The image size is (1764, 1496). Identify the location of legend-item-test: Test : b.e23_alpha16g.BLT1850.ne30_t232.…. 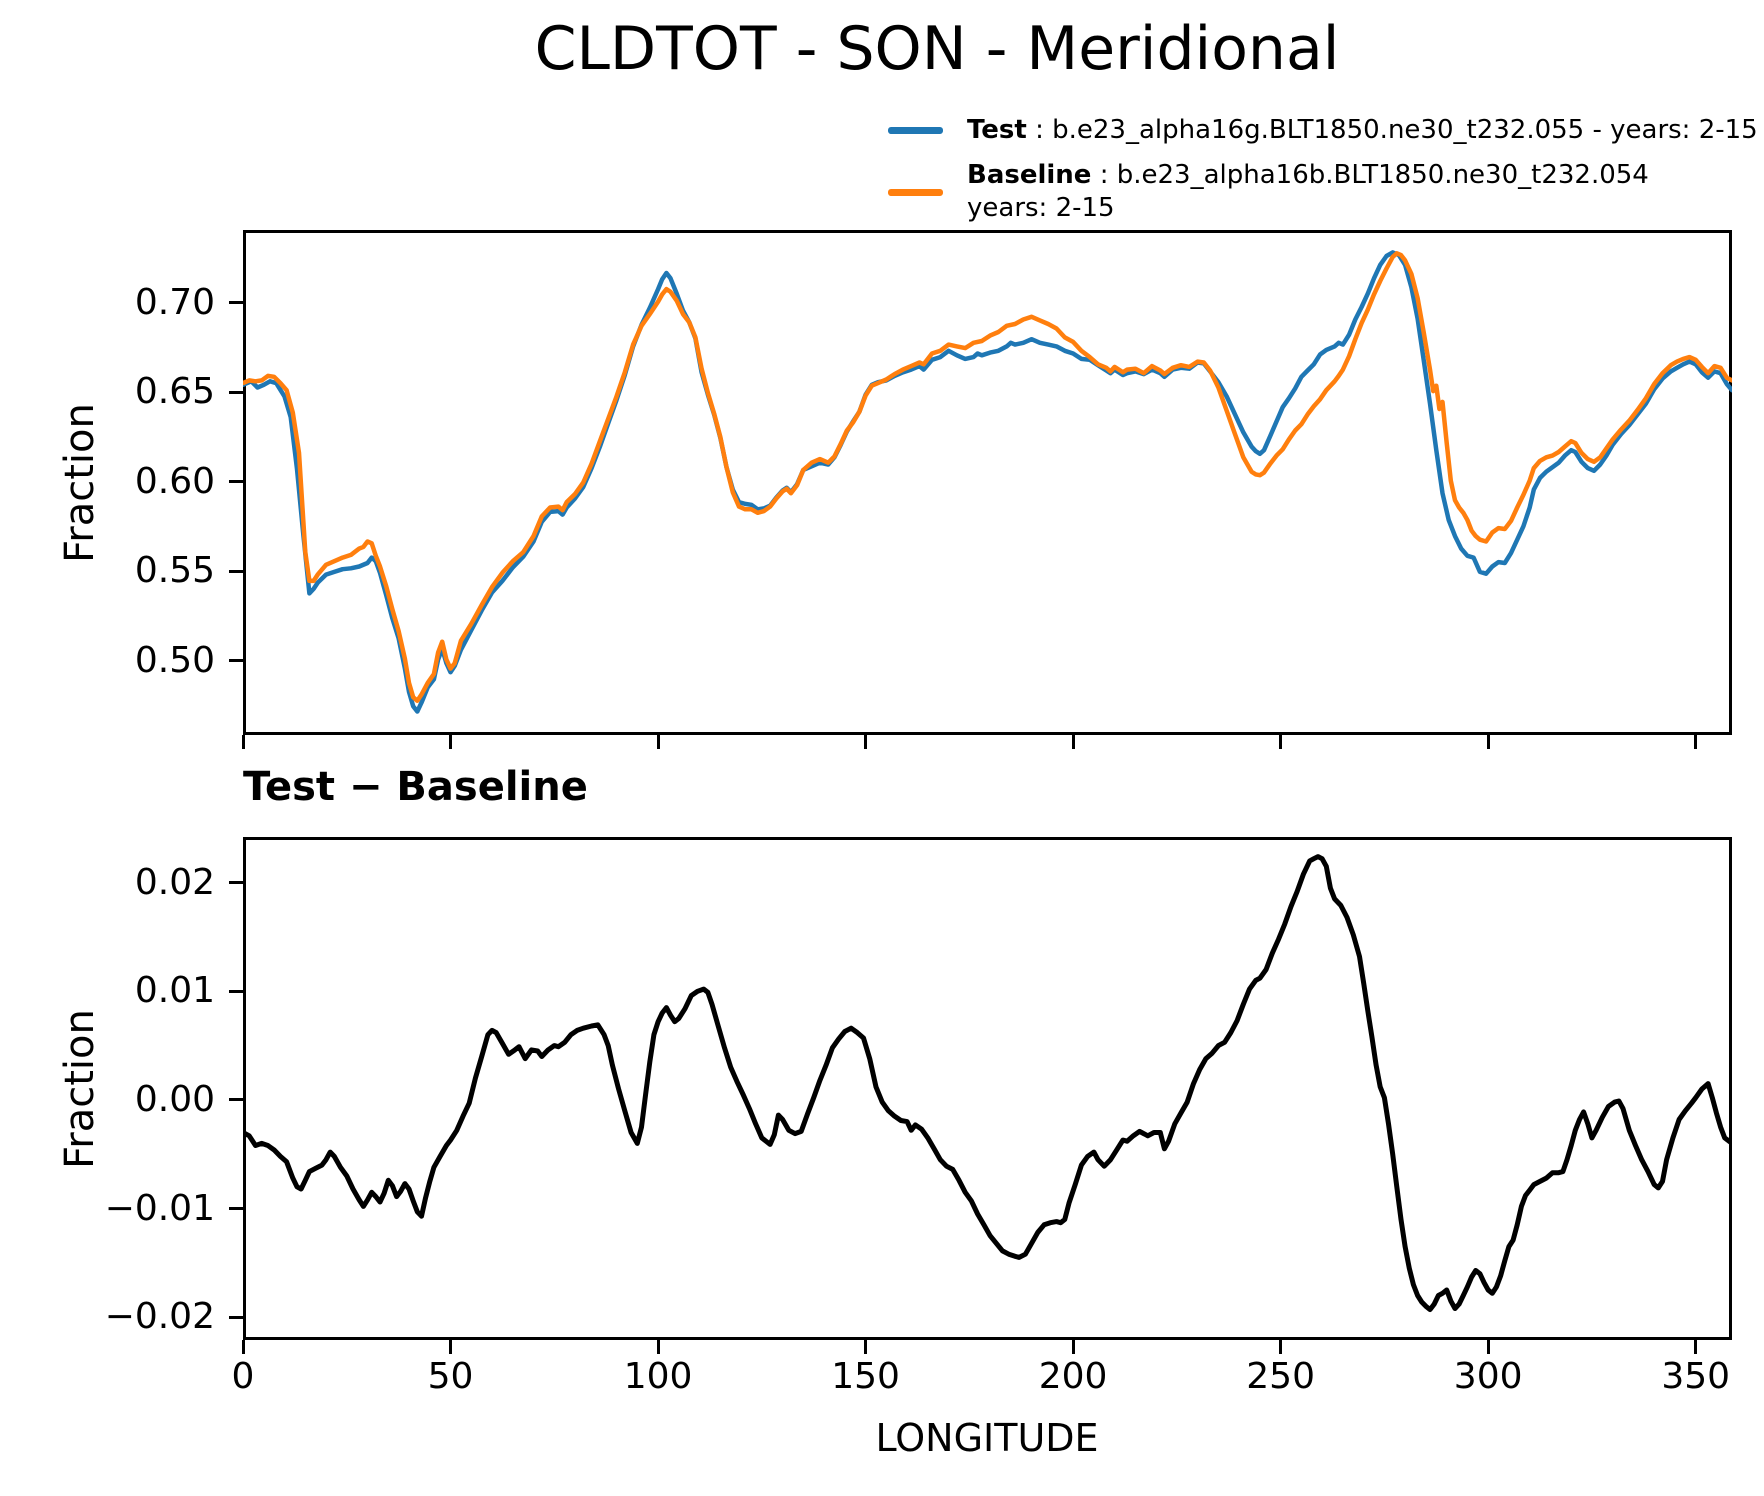
(1323, 130).